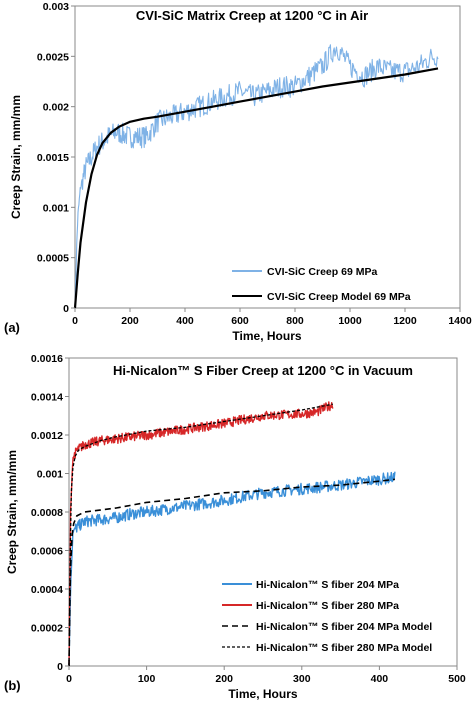 Image resolution: width=474 pixels, height=703 pixels. Describe the element at coordinates (327, 585) in the screenshot. I see `legend-label-204: Hi-Nicalon™ S fiber 204 MPa` at that location.